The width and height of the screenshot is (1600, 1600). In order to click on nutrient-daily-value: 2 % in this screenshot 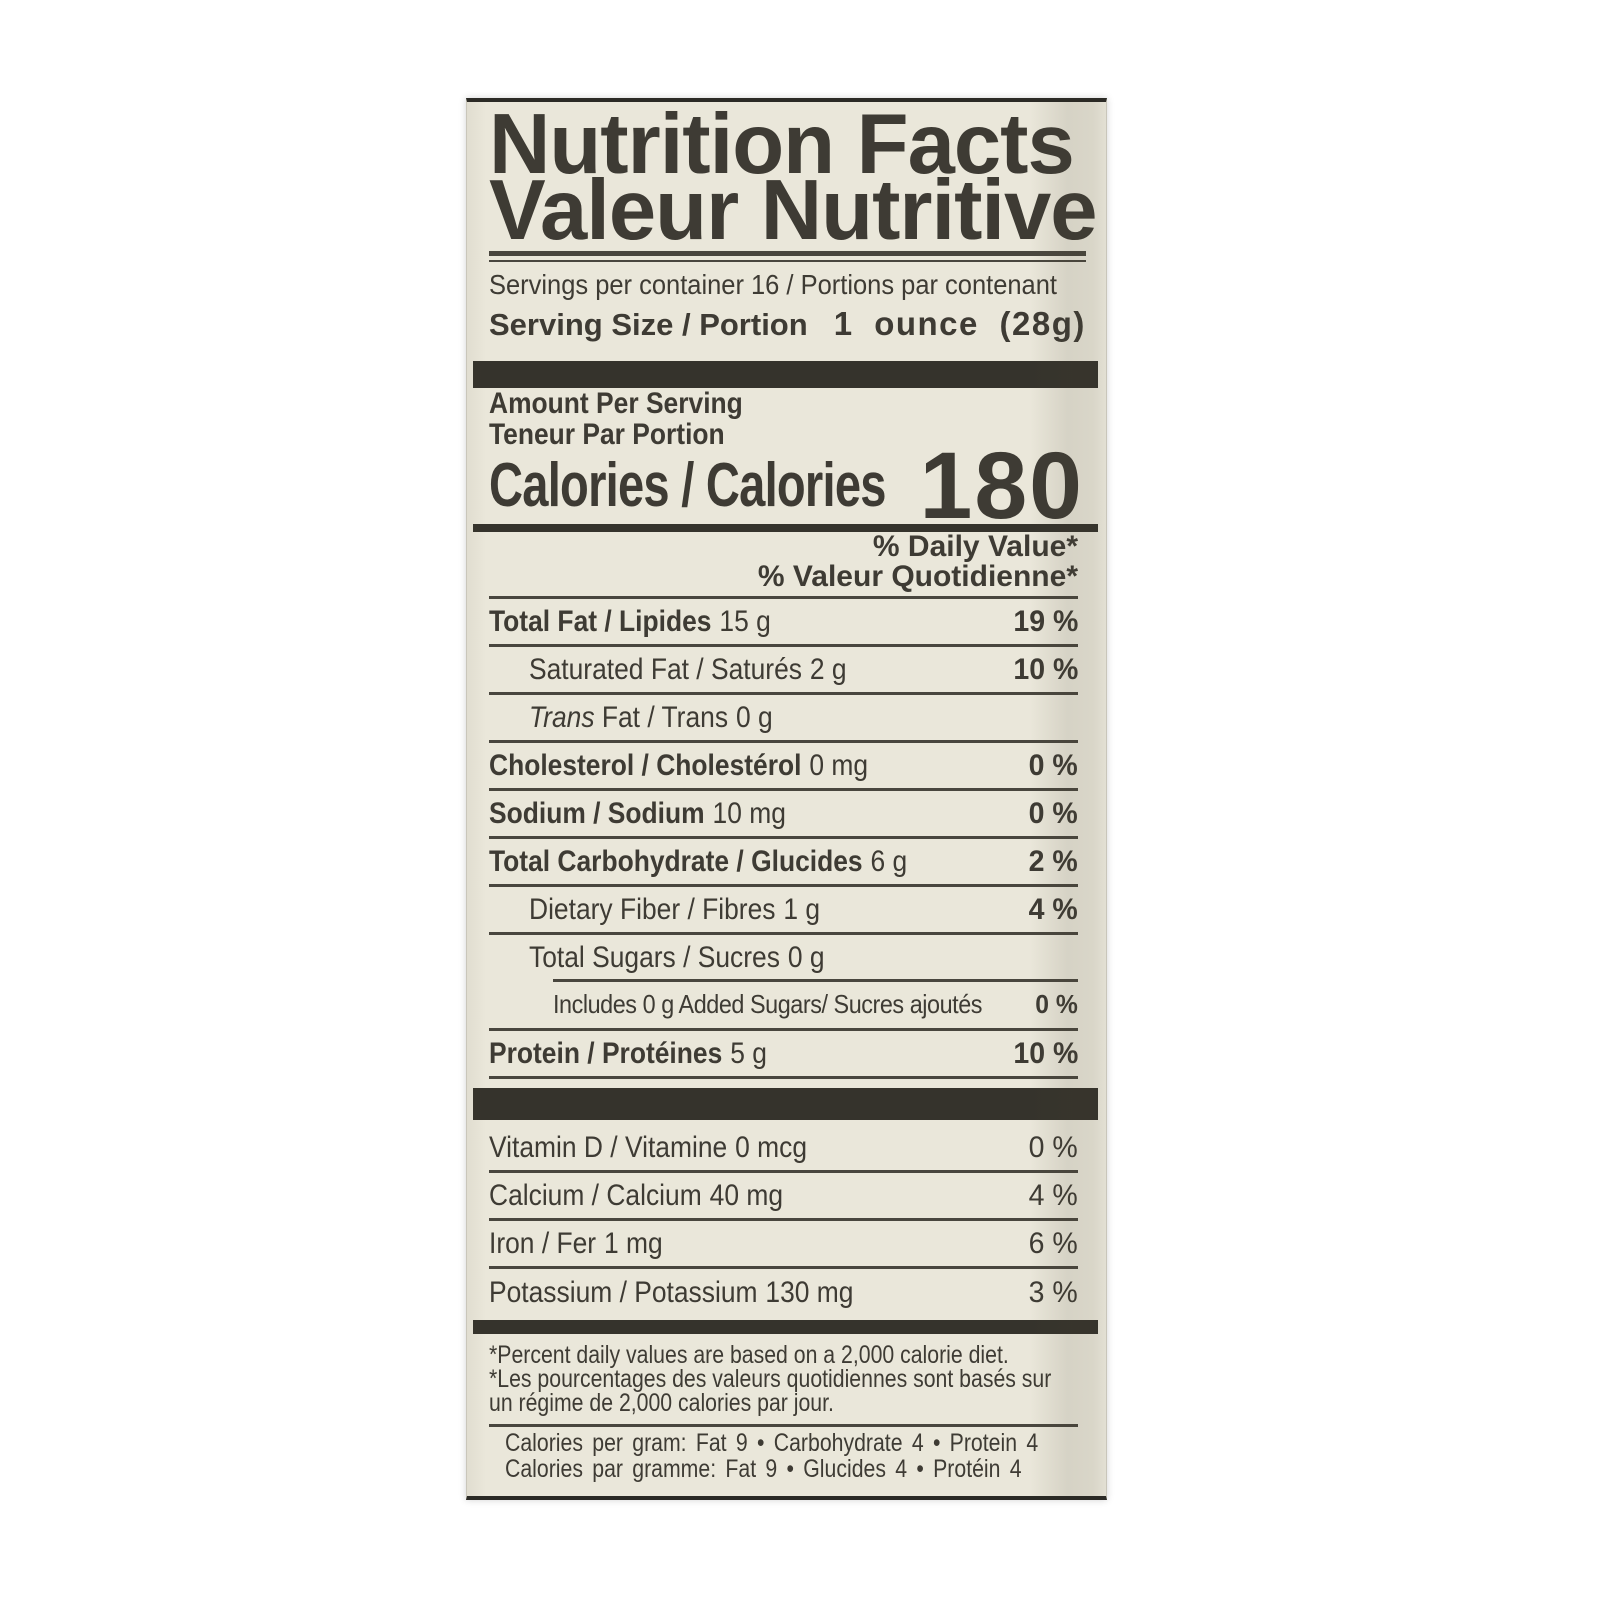, I will do `click(1053, 861)`.